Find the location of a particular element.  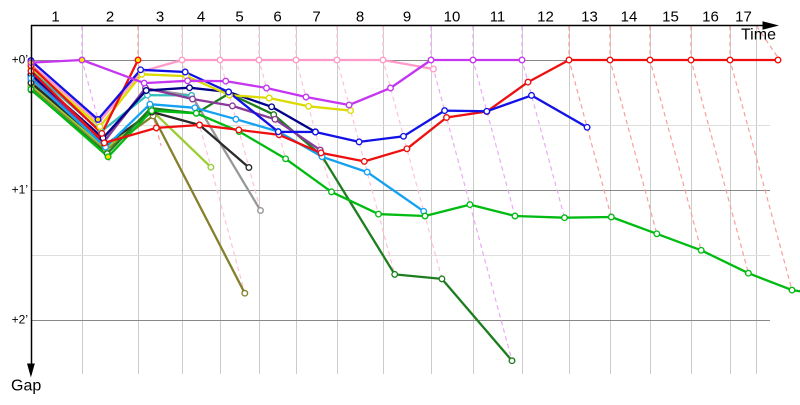

svg-text: Gap is located at coordinates (26, 386).